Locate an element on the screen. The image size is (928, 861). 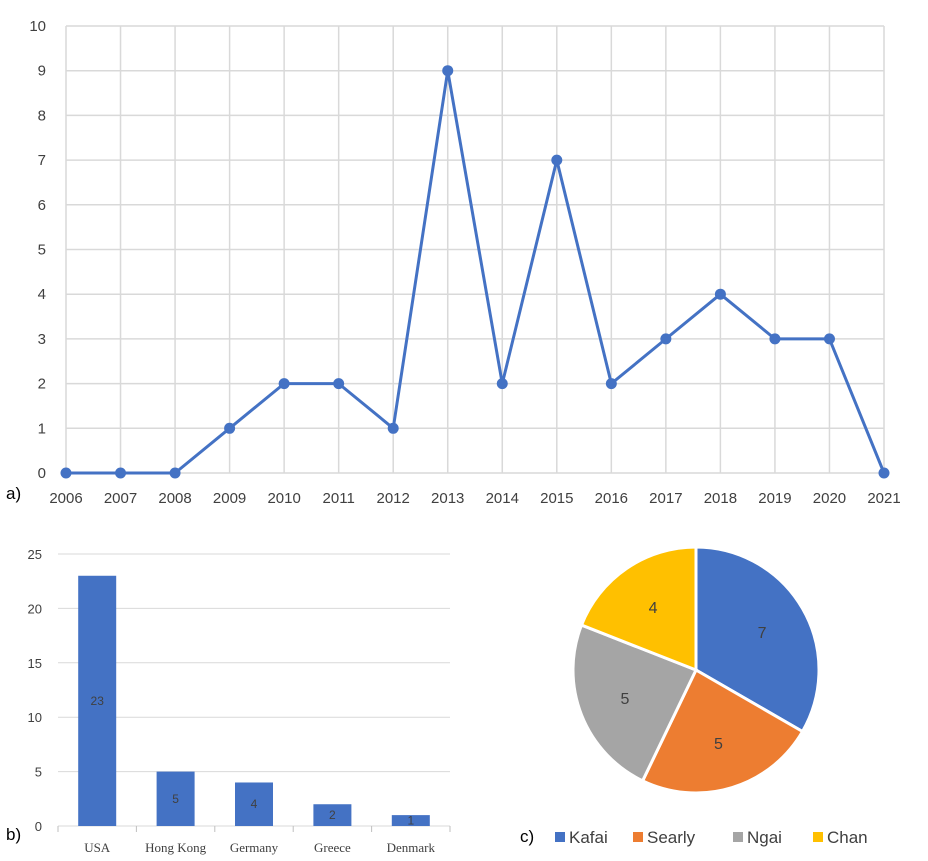
bar-data-label: 2 is located at coordinates (332, 815).